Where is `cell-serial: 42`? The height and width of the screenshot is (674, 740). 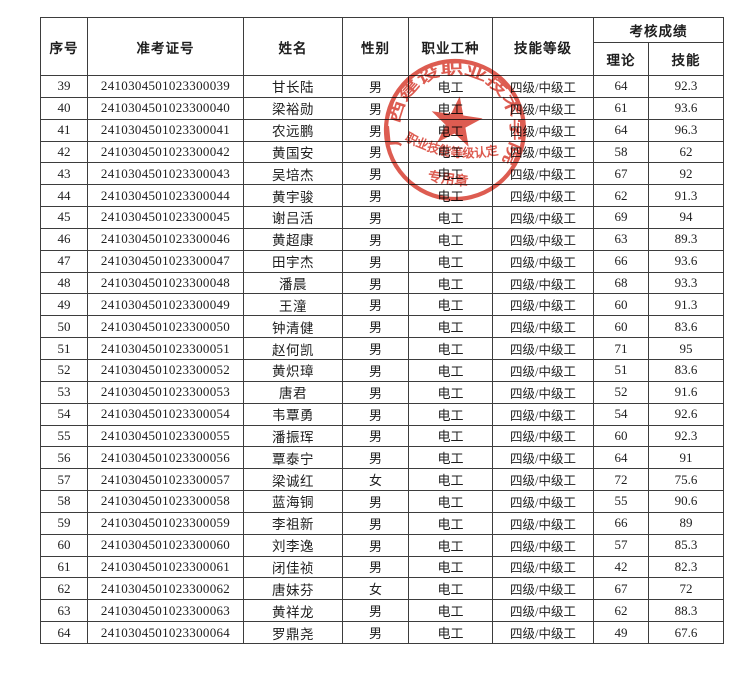
cell-serial: 42 is located at coordinates (64, 152).